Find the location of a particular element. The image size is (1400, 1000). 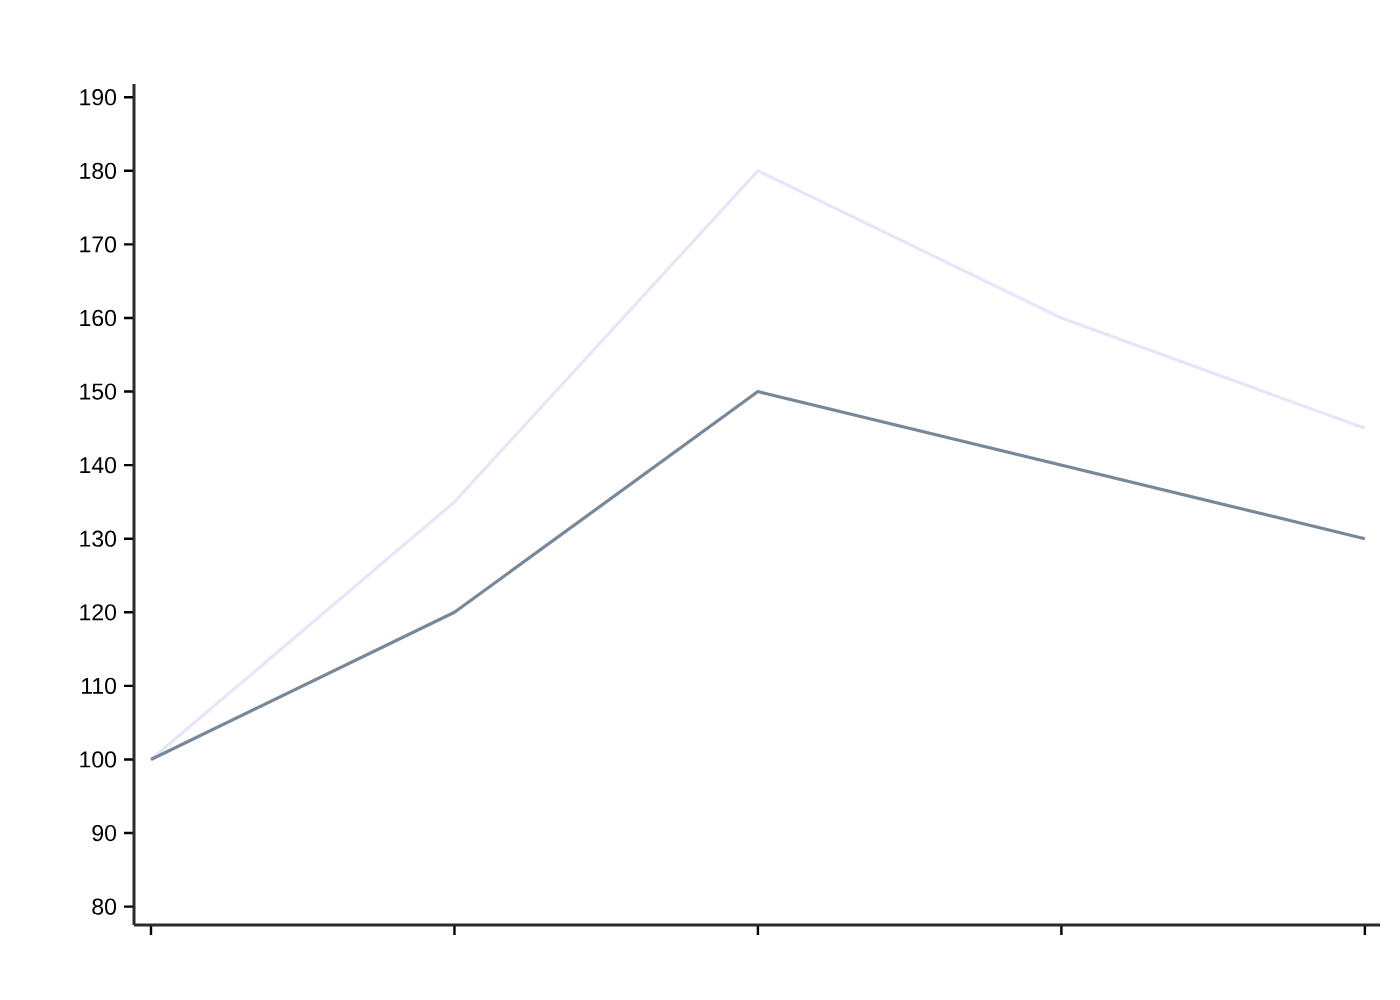

y-tick-label: 90 is located at coordinates (104, 833).